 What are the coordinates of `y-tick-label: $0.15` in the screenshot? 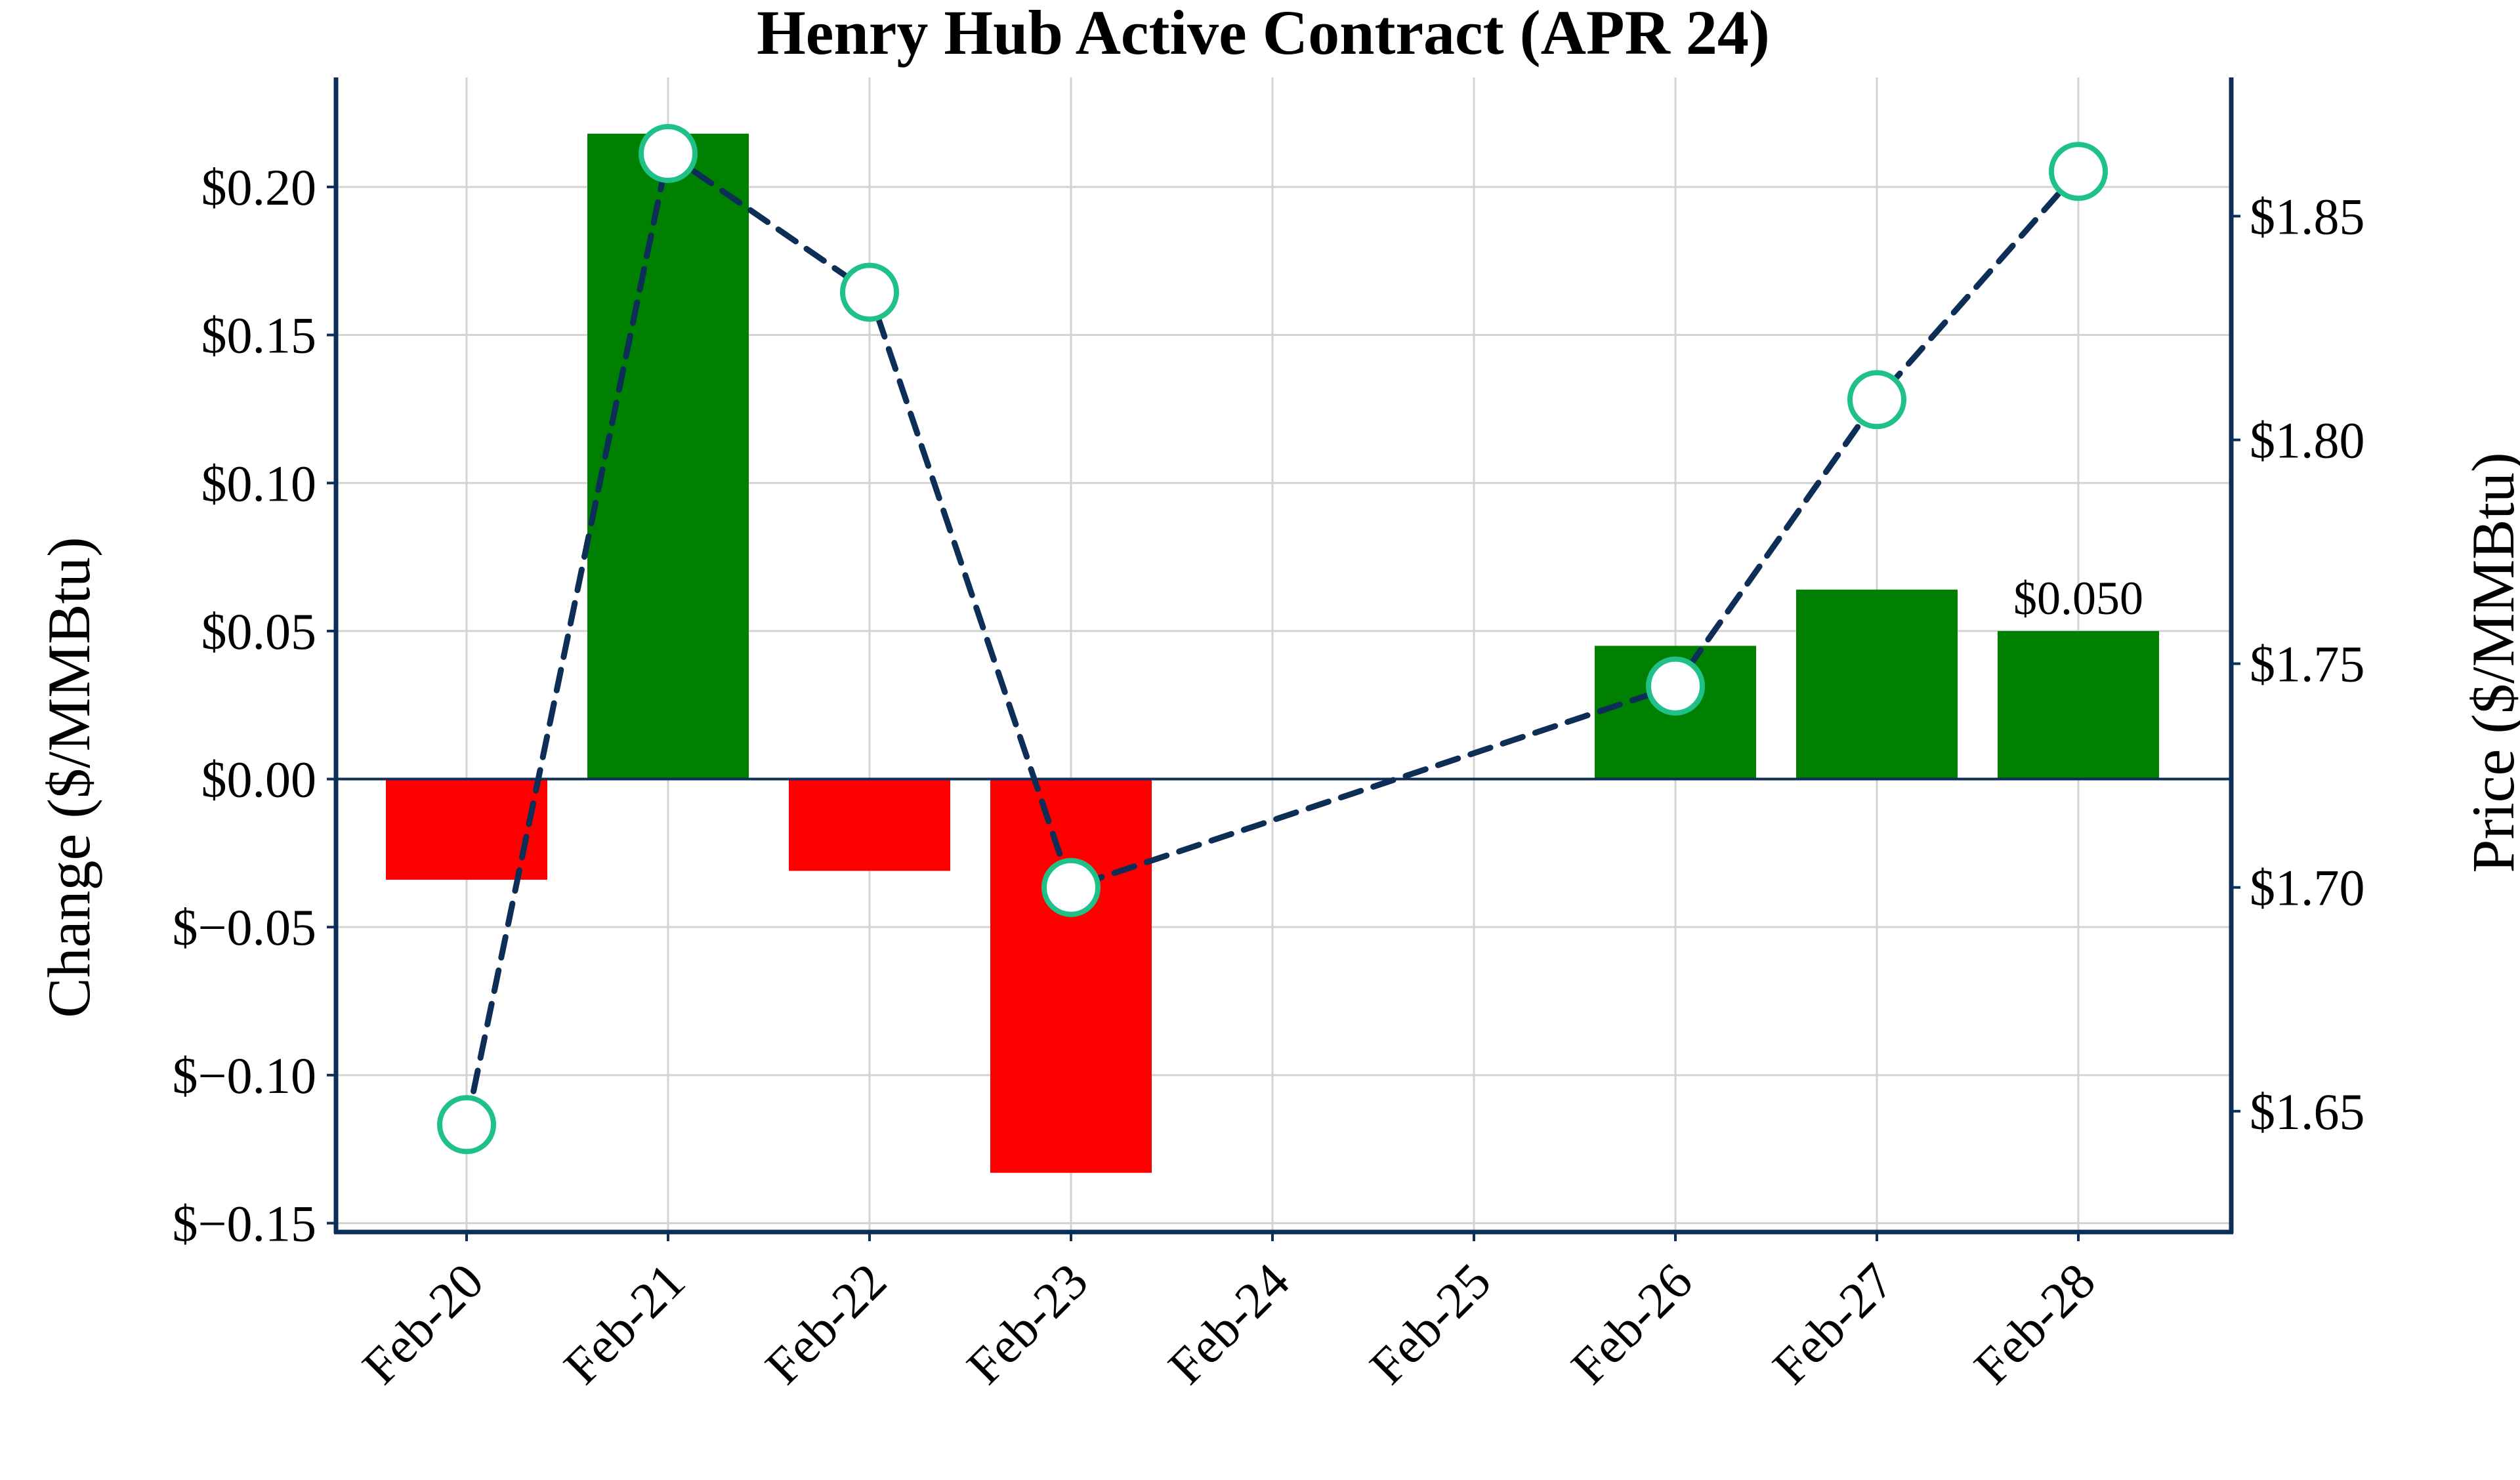 It's located at (259, 335).